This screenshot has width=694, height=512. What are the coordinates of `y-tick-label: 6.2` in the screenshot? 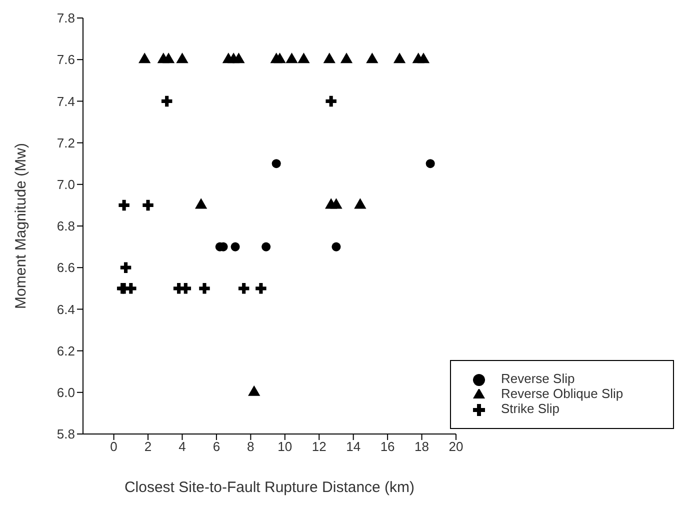 It's located at (65, 350).